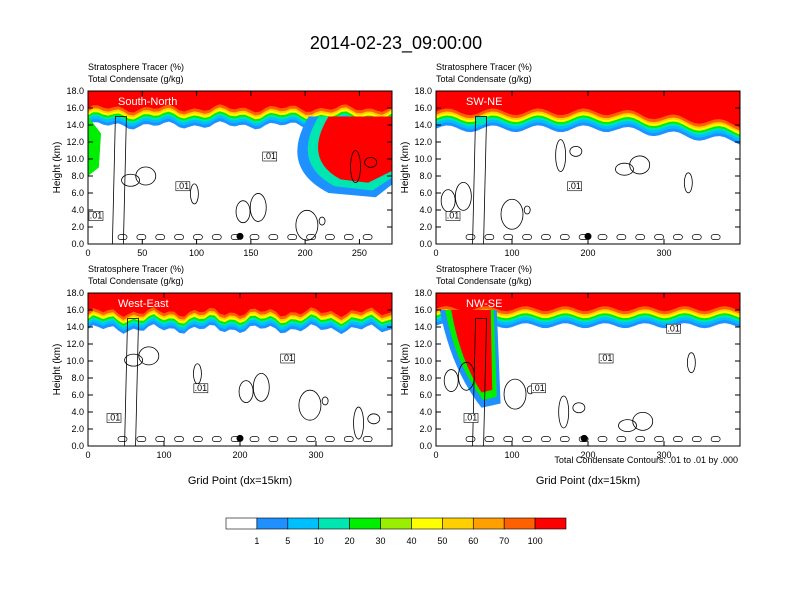 The height and width of the screenshot is (612, 792). I want to click on tracer-field: .01 .01 .01, so click(240, 369).